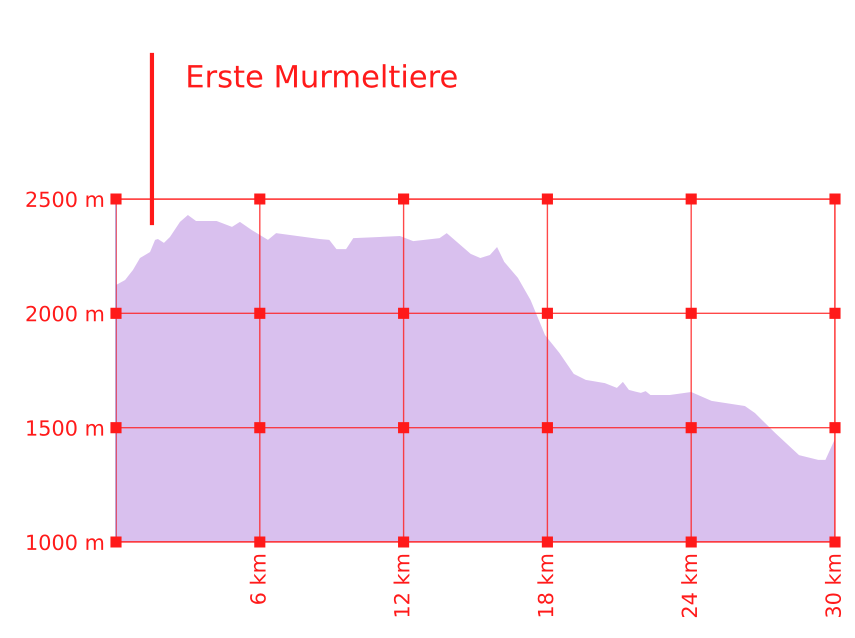 The height and width of the screenshot is (638, 855). Describe the element at coordinates (65, 199) in the screenshot. I see `y-tick-label: 2500 m` at that location.